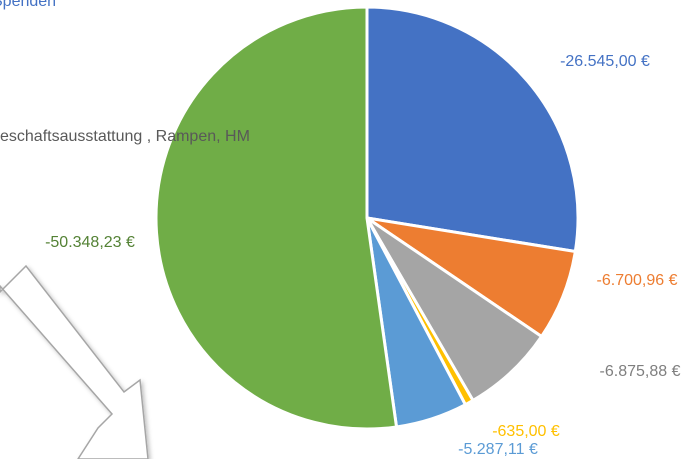 The height and width of the screenshot is (459, 697). Describe the element at coordinates (90, 242) in the screenshot. I see `data-label: -50.348,23 €` at that location.